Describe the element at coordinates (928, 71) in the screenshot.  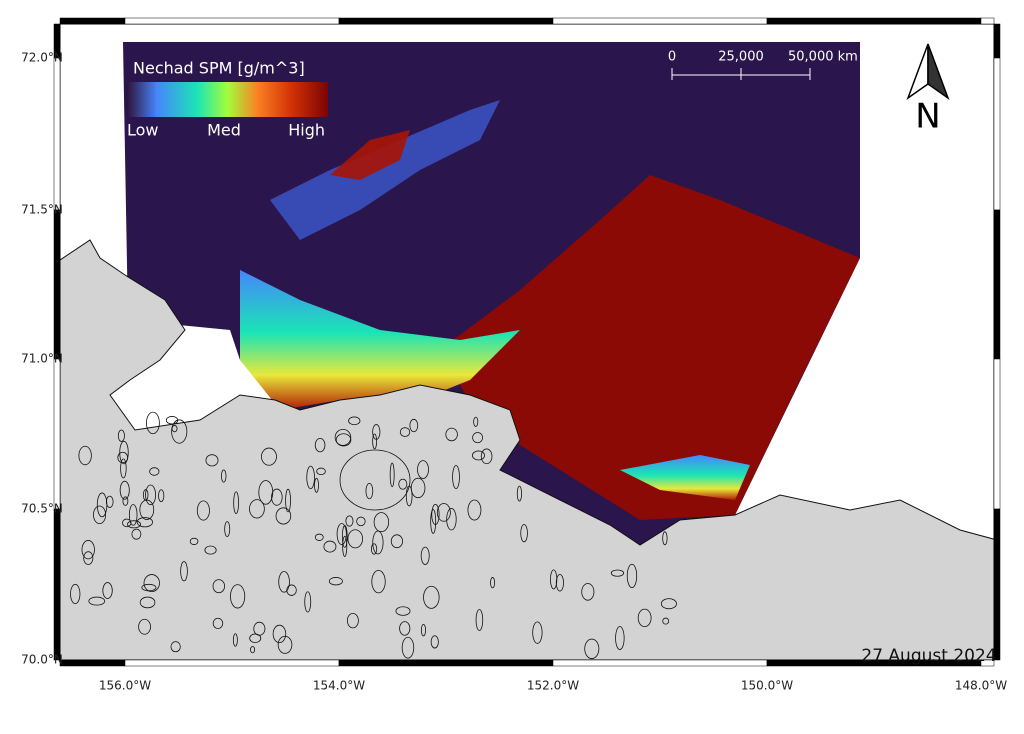
I see `north-arrow` at that location.